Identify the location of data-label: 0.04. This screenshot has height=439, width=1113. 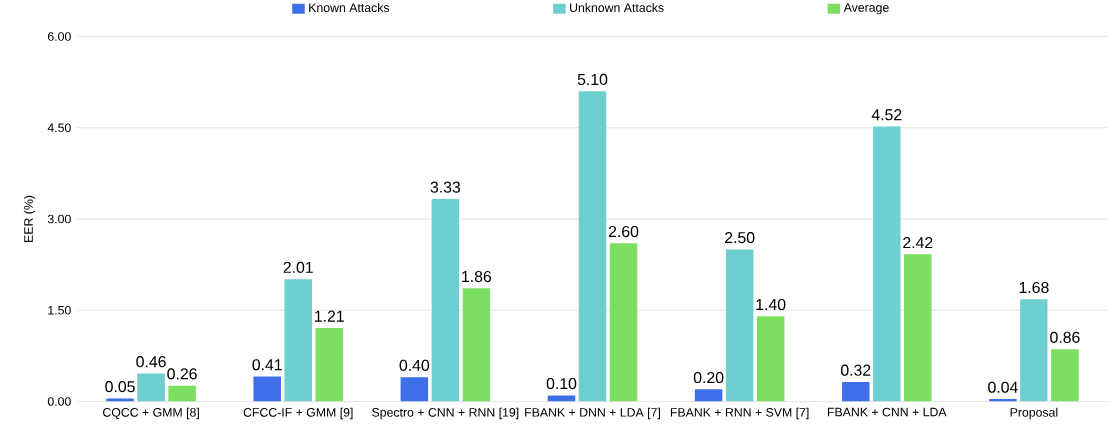
(1003, 387).